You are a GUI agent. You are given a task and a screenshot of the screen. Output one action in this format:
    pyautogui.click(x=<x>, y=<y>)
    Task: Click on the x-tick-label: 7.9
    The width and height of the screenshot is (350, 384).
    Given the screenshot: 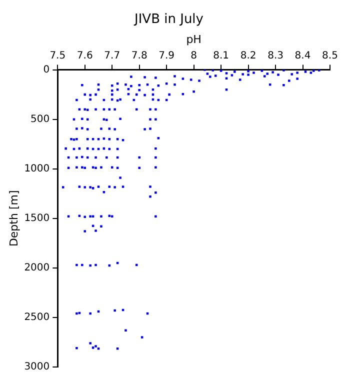 What is the action you would take?
    pyautogui.click(x=166, y=56)
    